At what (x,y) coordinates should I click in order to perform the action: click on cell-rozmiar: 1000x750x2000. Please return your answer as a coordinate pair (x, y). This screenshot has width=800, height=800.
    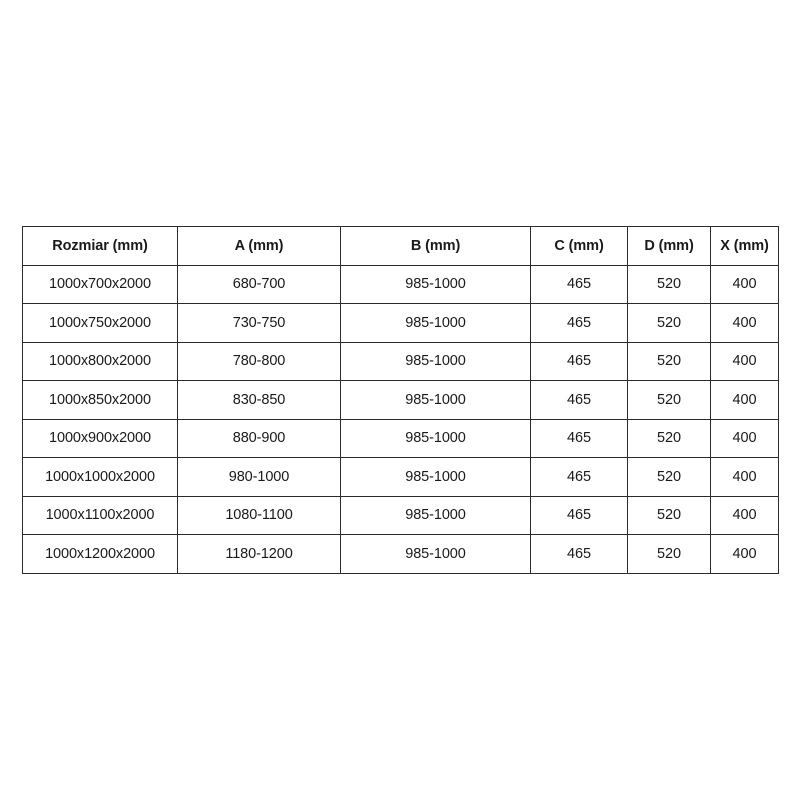
    Looking at the image, I should click on (100, 323).